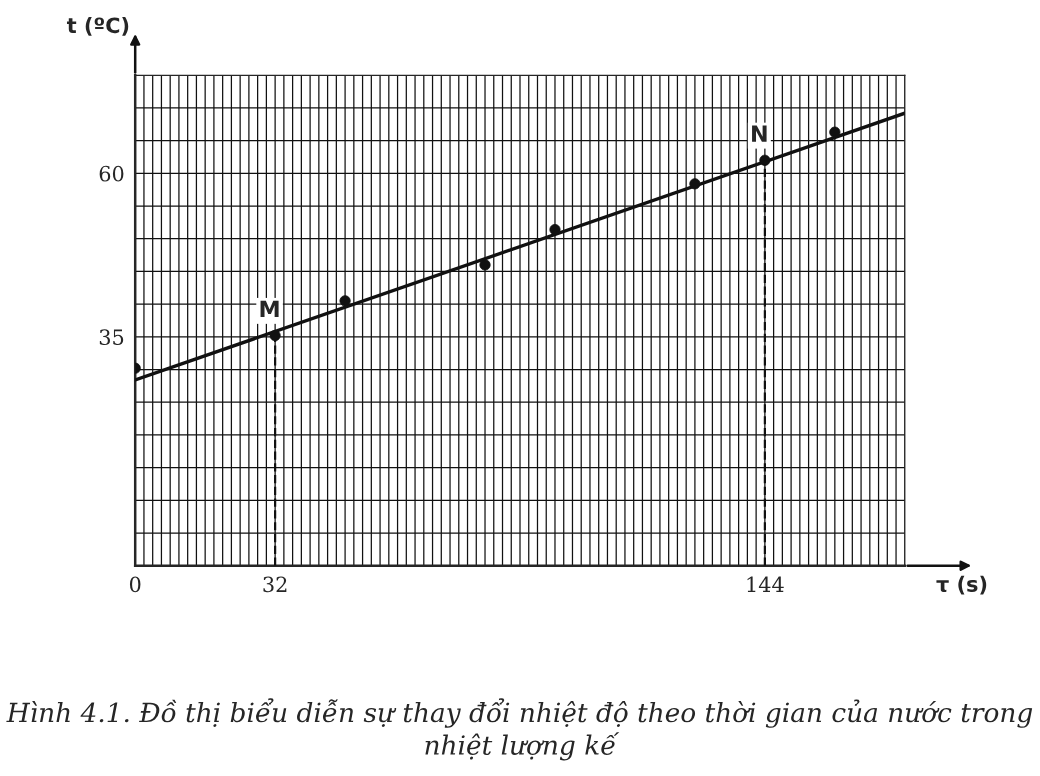 The image size is (1040, 776). Describe the element at coordinates (519, 729) in the screenshot. I see `text: Hình 4.1. Đồ thị biểu diễn sự thay đổi nhiệt độ theo thời gian của nước trong nhiệt lượng kế` at that location.